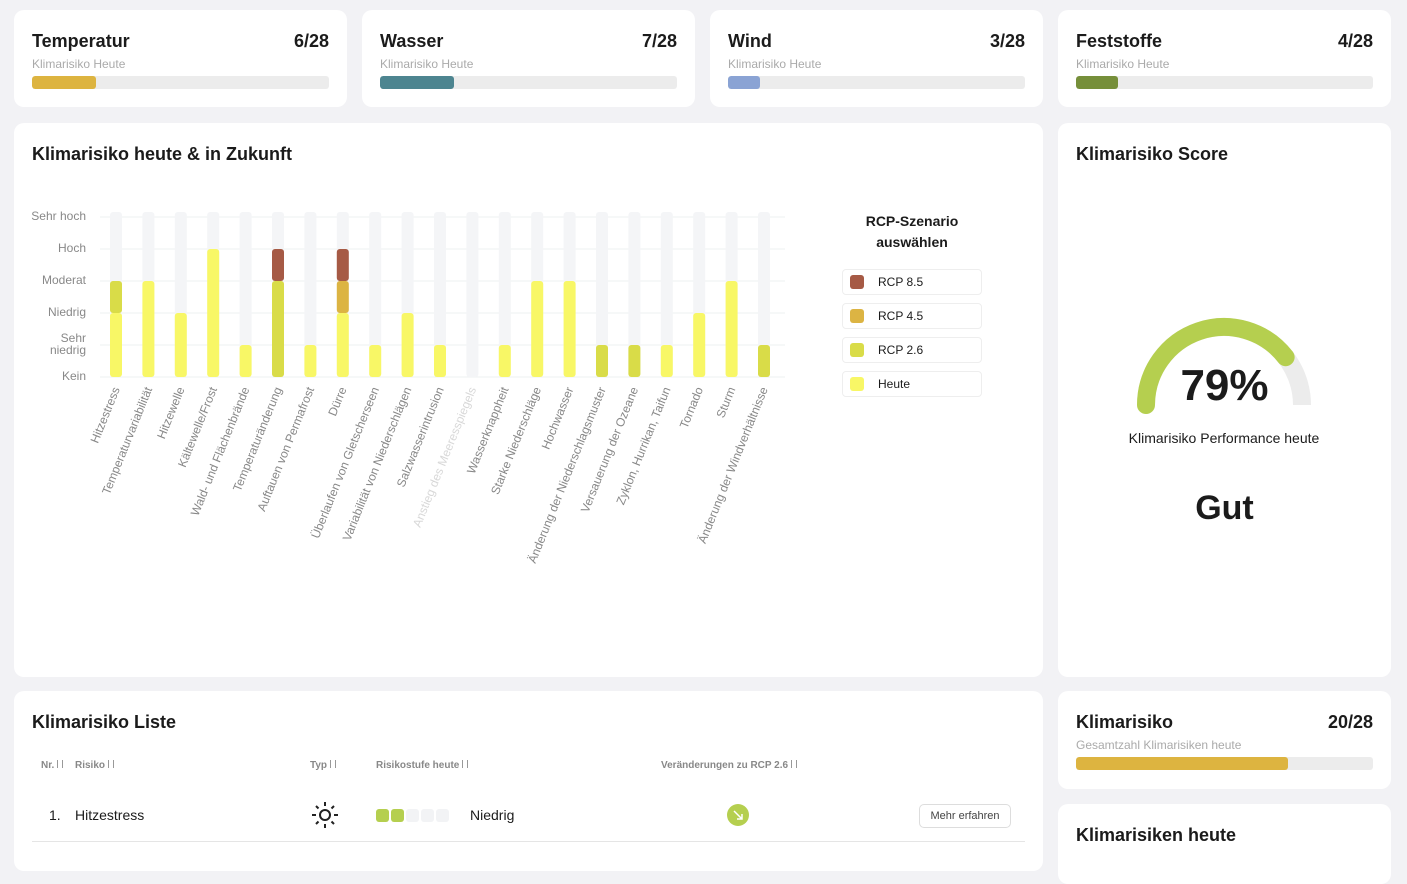  What do you see at coordinates (1159, 745) in the screenshot?
I see `total-subtitle: Gesamtzahl Klimarisiken heute` at bounding box center [1159, 745].